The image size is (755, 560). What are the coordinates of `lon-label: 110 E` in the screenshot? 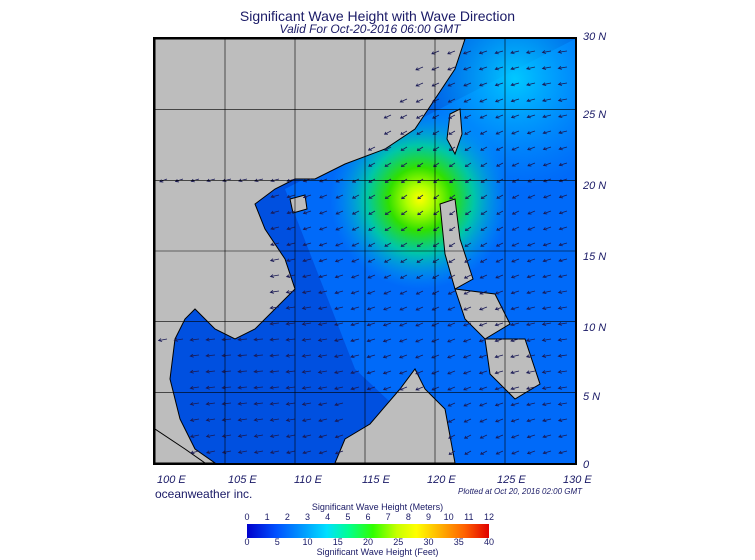 It's located at (308, 480).